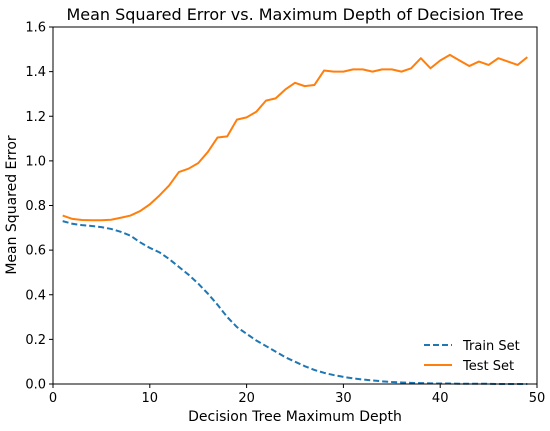  I want to click on x-axis-label: Decision Tree Maximum Depth, so click(295, 417).